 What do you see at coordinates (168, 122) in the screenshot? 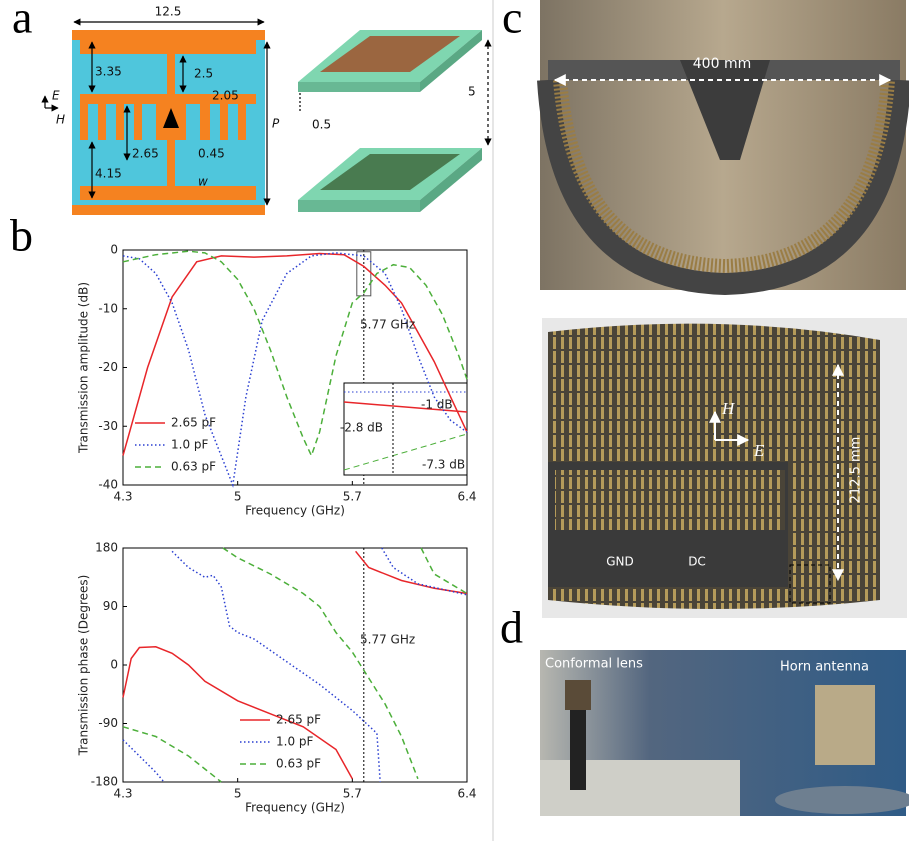
I see `unit-cell` at bounding box center [168, 122].